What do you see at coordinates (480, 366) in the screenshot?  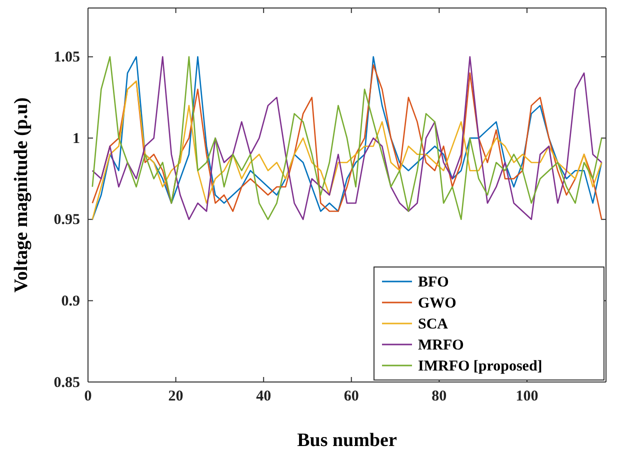 I see `legend-label: IMRFO [proposed]` at bounding box center [480, 366].